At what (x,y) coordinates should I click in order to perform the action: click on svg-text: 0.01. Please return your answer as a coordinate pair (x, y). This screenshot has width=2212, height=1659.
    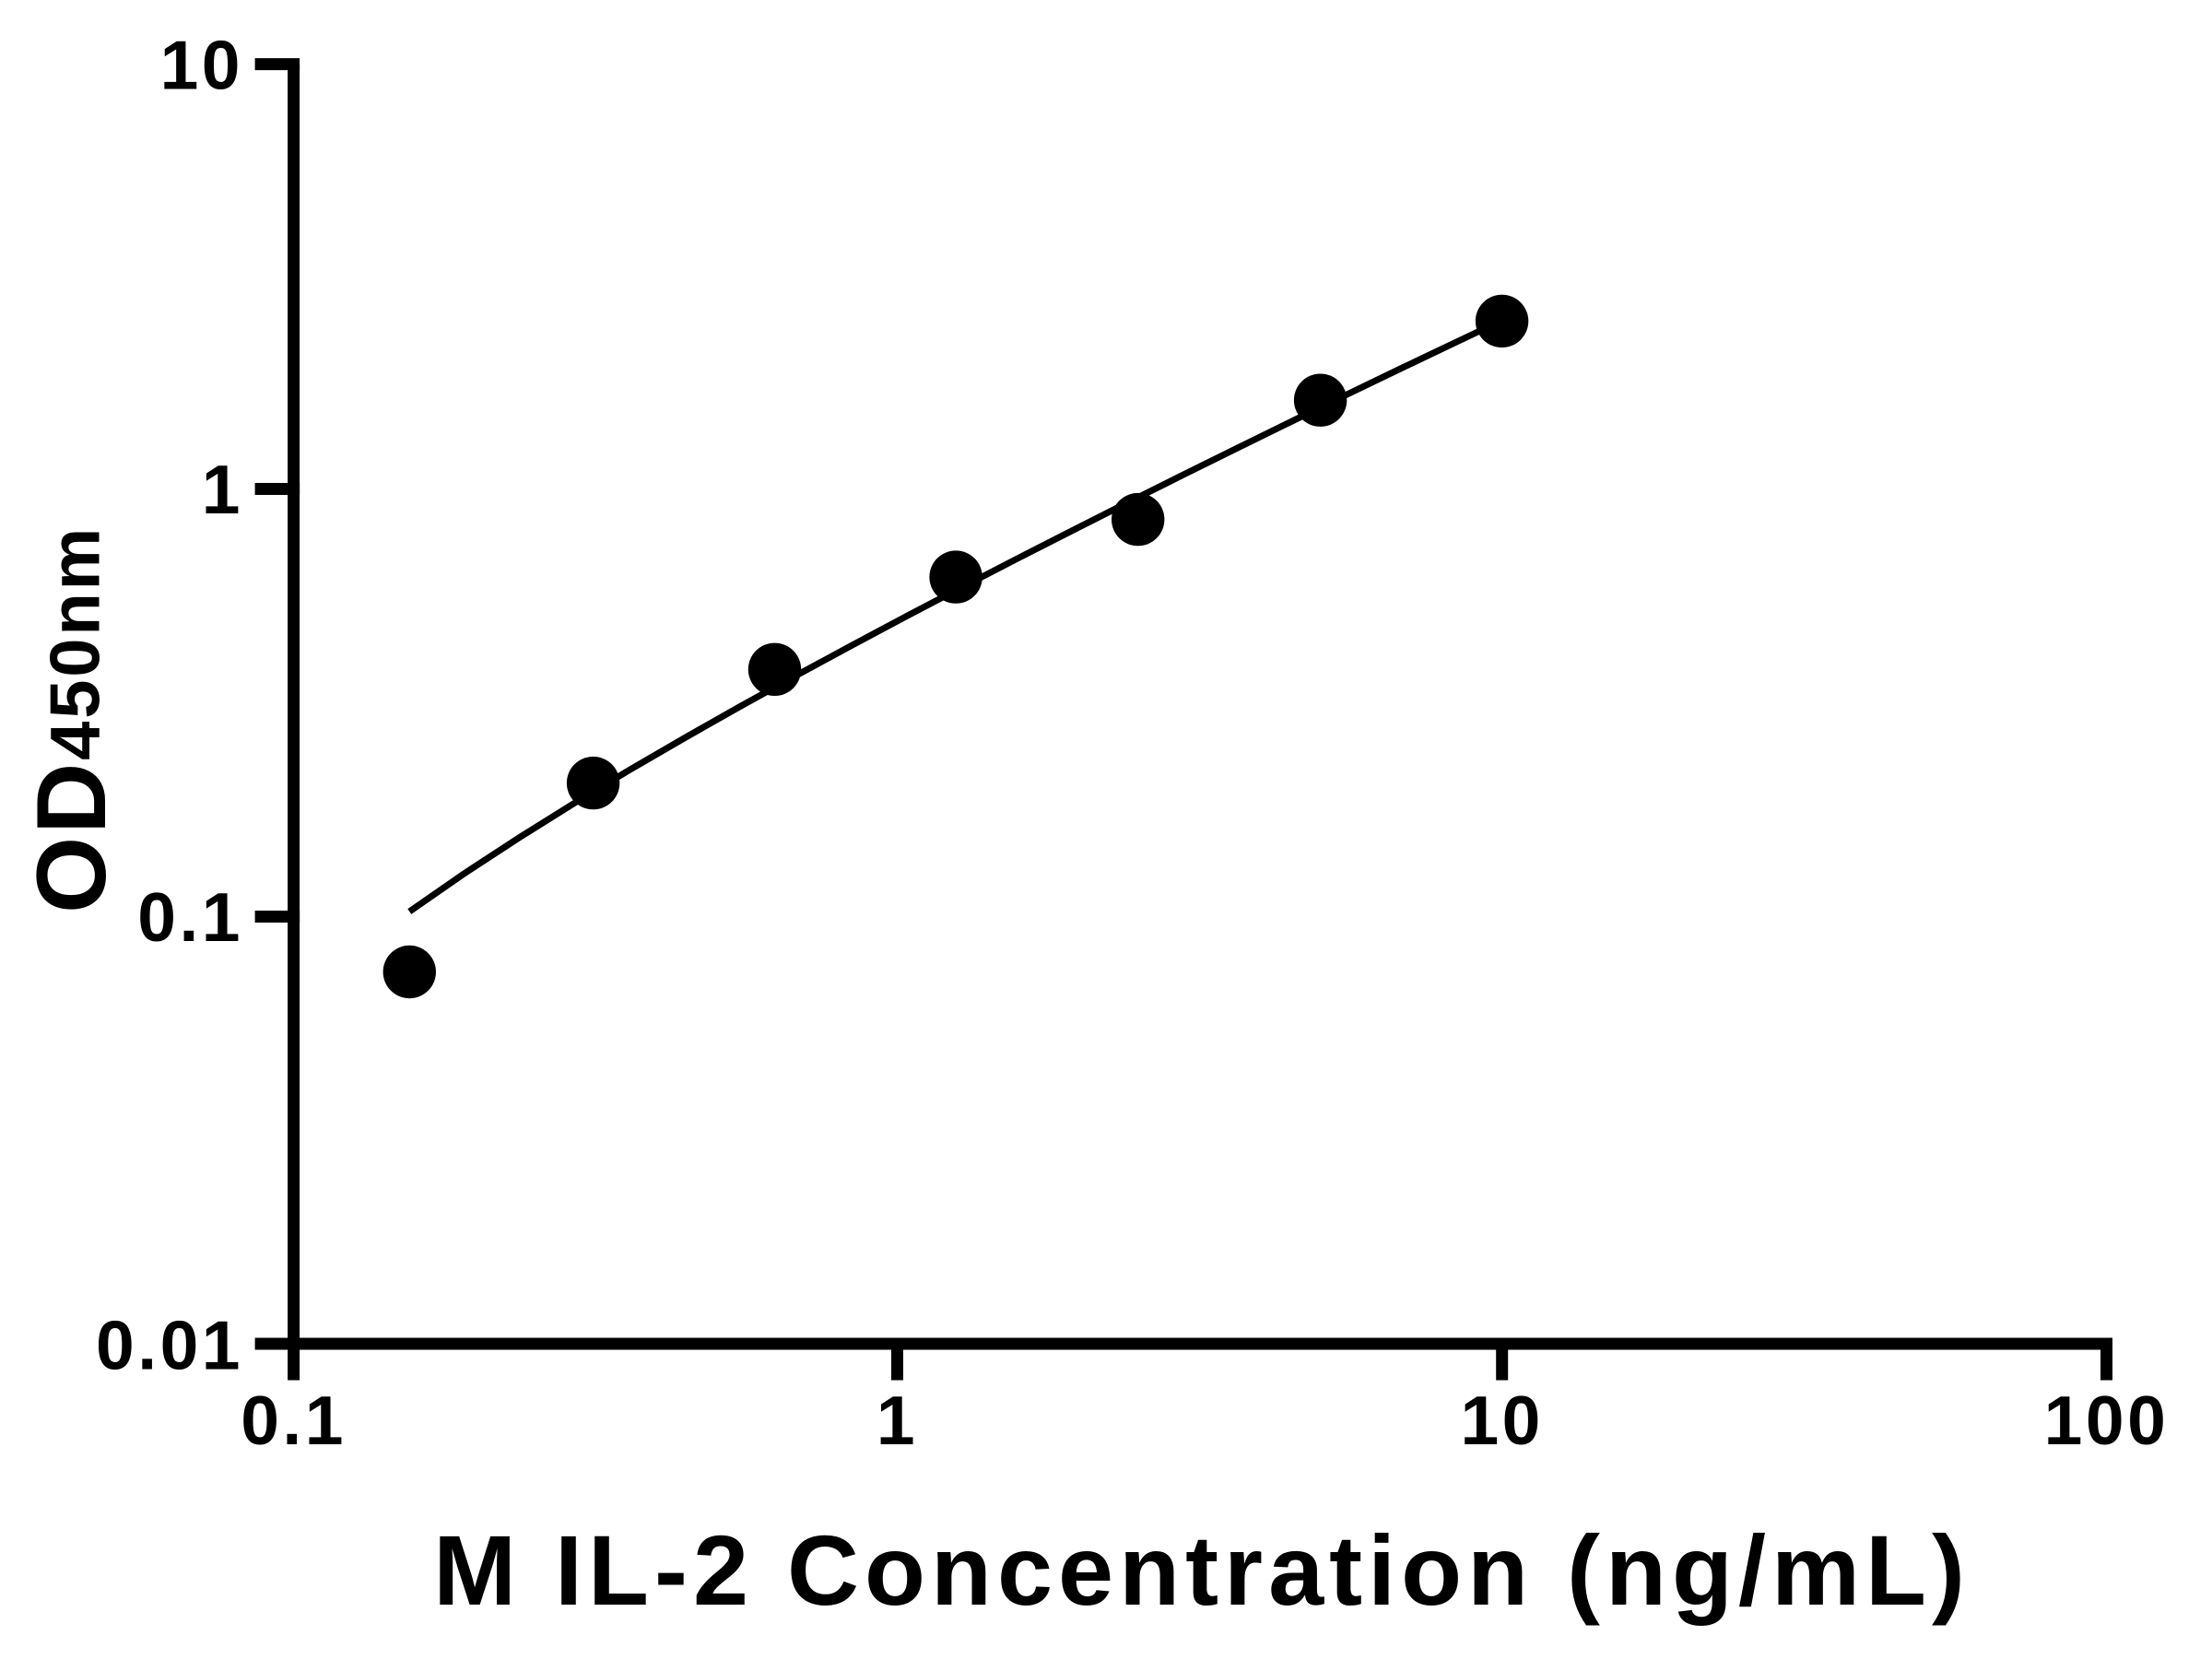
    Looking at the image, I should click on (169, 1345).